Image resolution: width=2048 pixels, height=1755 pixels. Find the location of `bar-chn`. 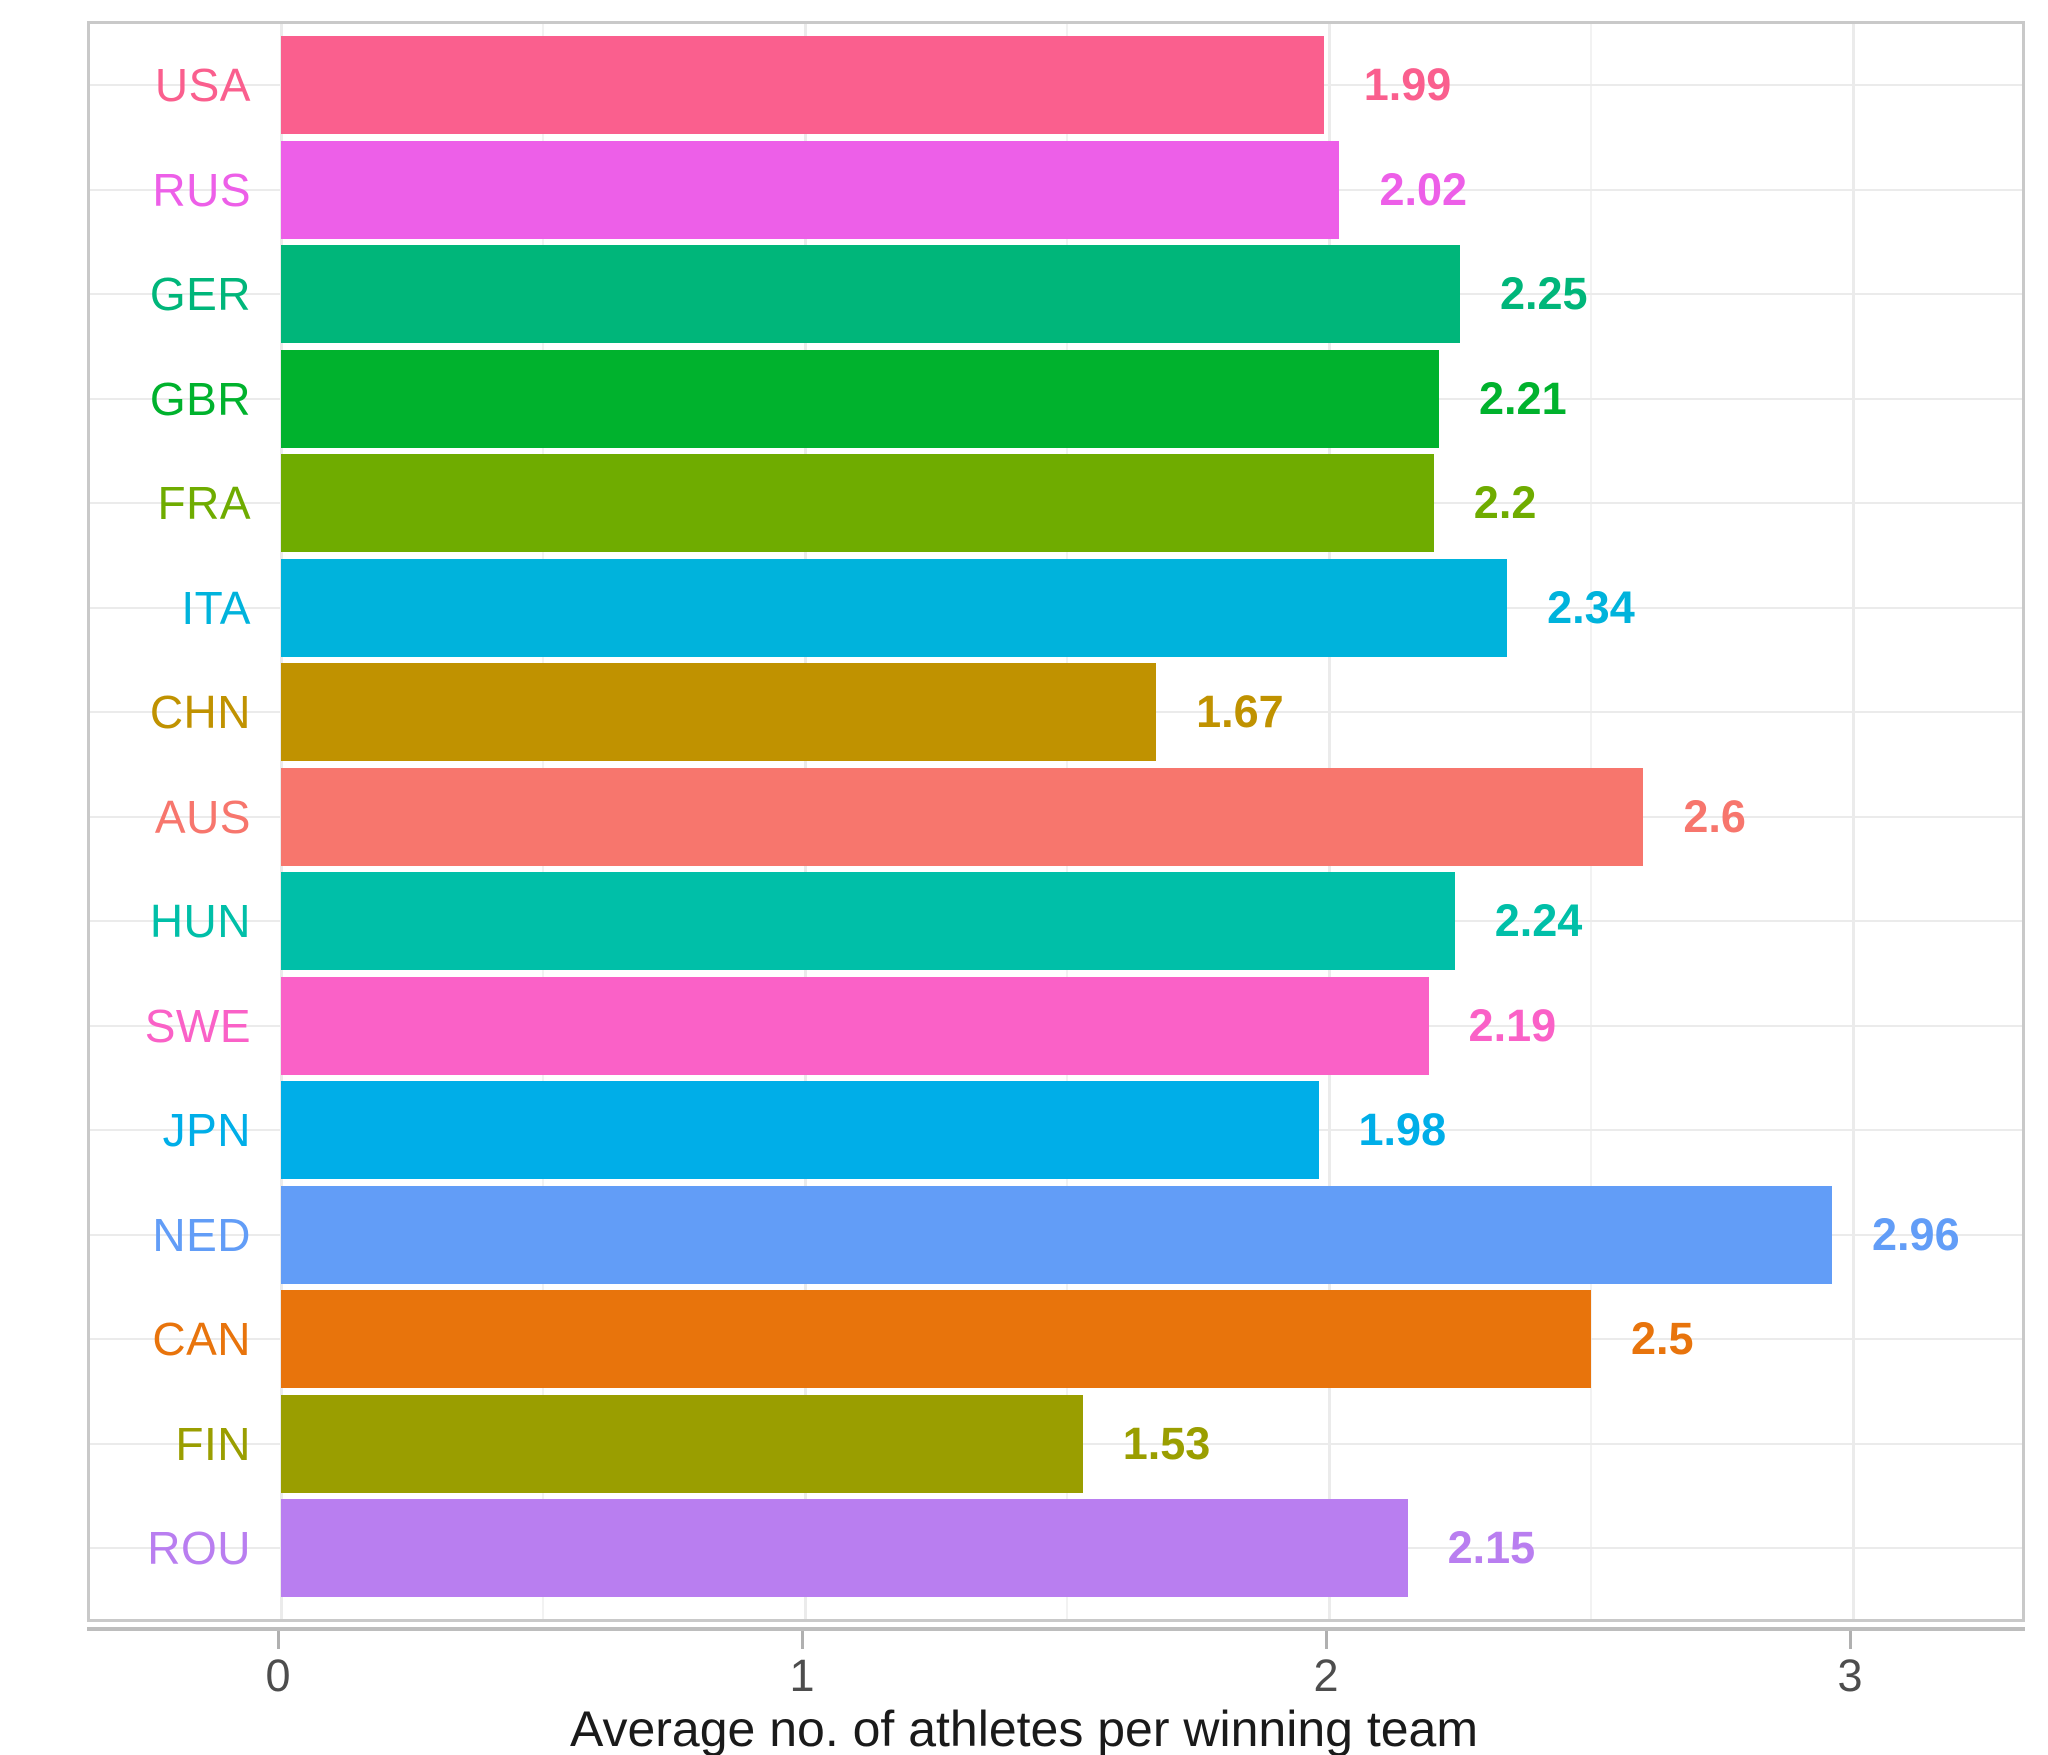

bar-chn is located at coordinates (719, 712).